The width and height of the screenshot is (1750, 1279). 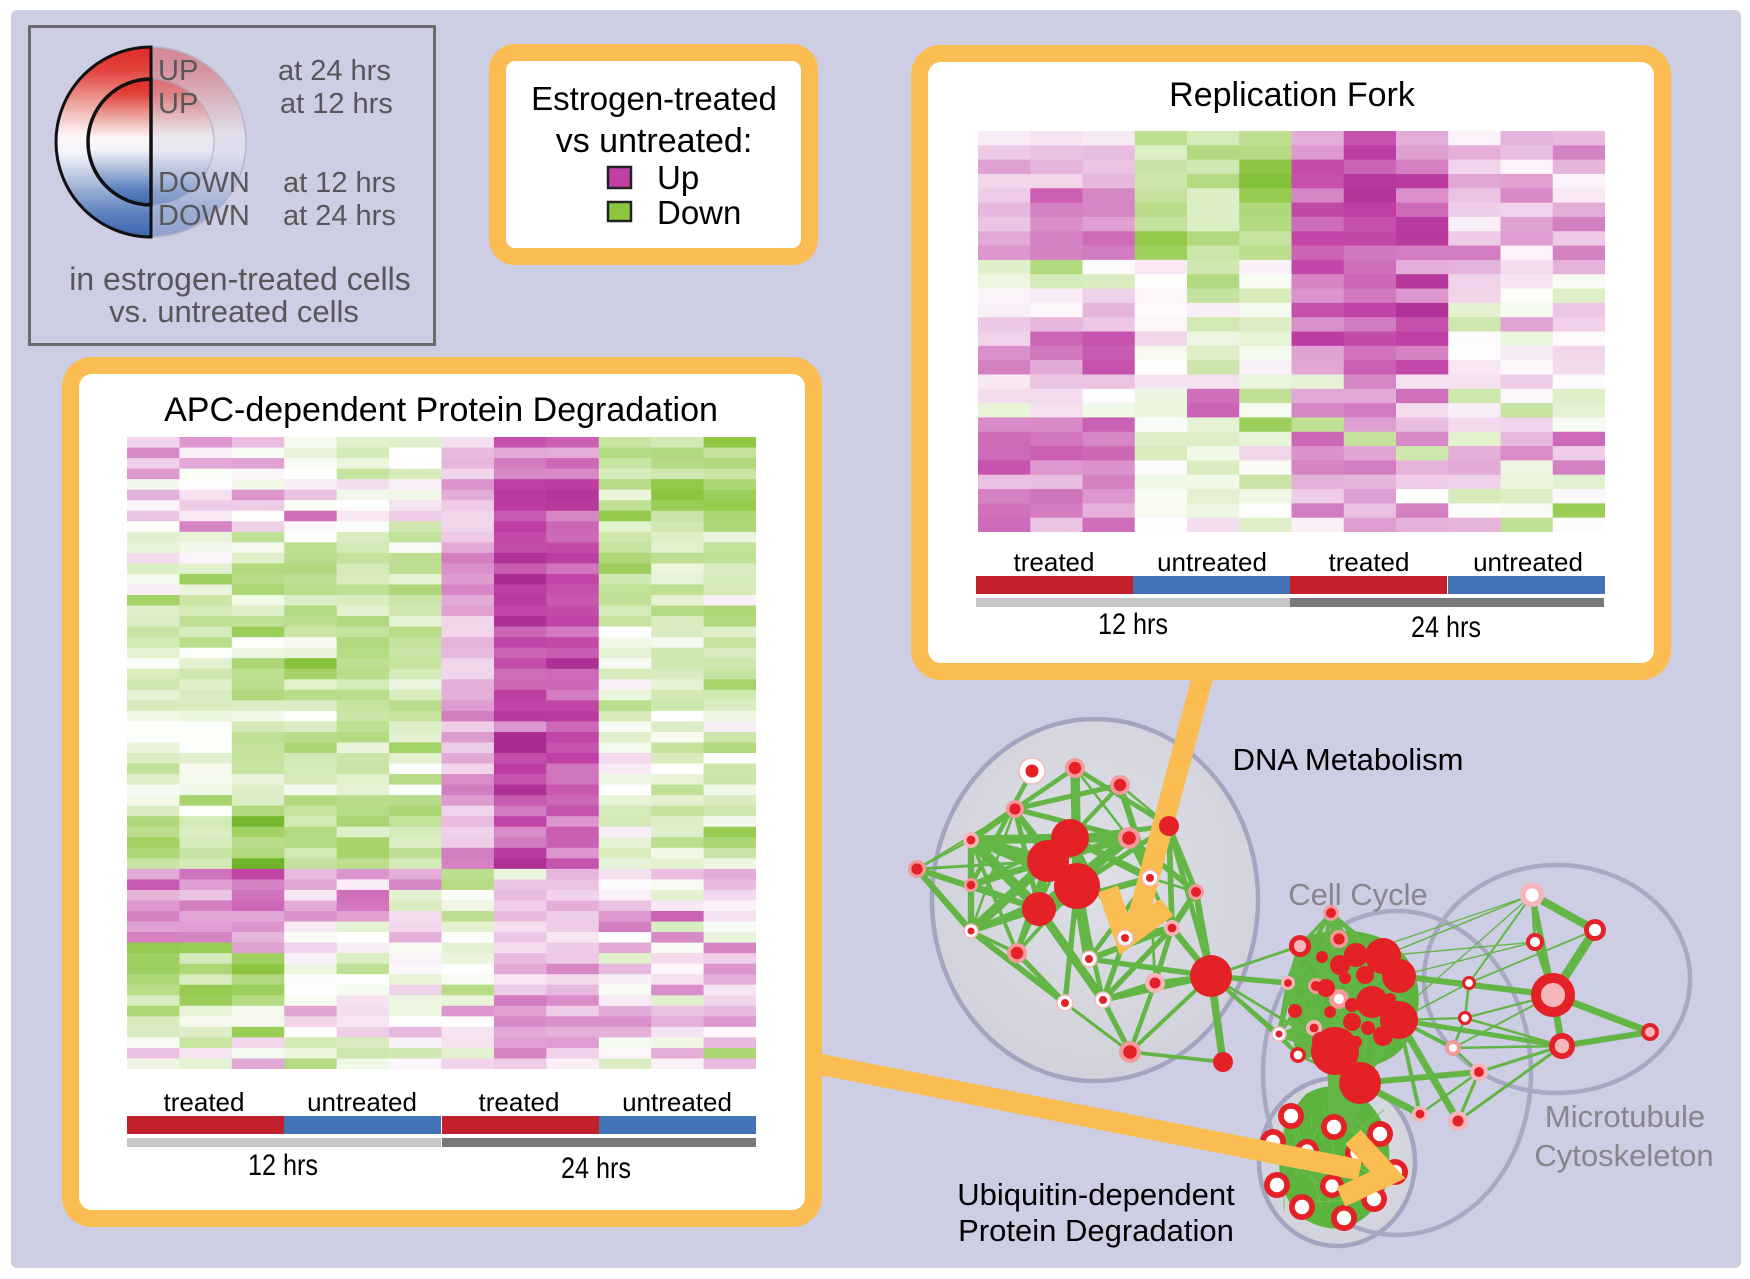 I want to click on svg-text: in estrogen-treated cells, so click(x=240, y=279).